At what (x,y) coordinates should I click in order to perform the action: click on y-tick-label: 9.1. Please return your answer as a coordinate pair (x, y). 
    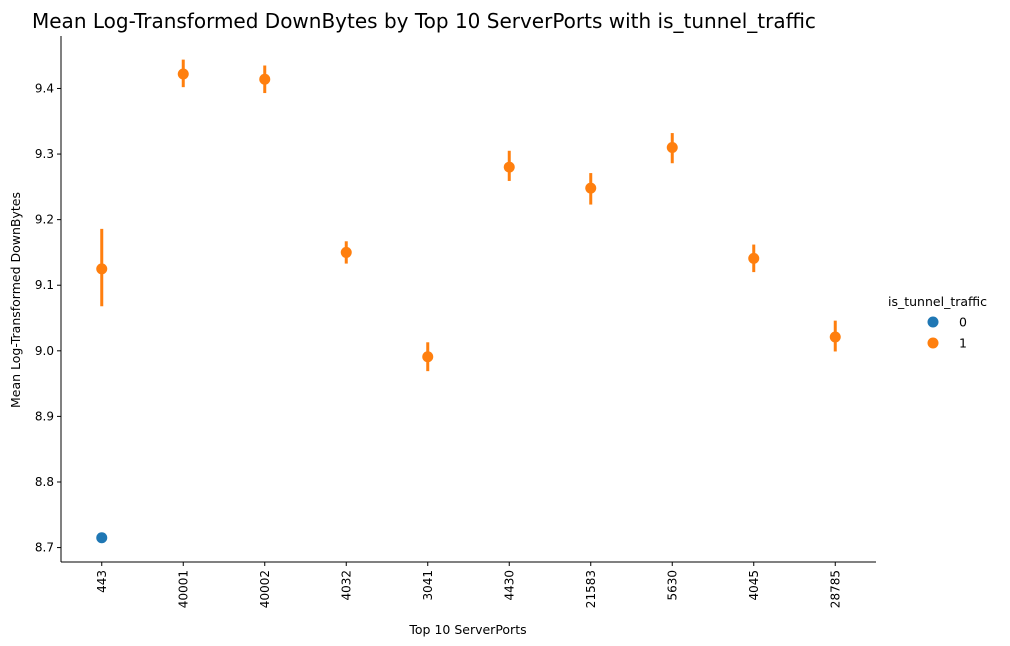
    Looking at the image, I should click on (44, 285).